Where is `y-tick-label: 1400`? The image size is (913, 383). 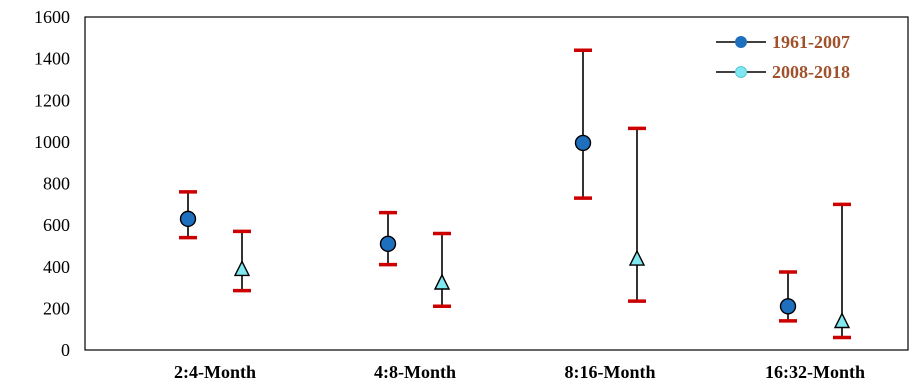 y-tick-label: 1400 is located at coordinates (52, 59).